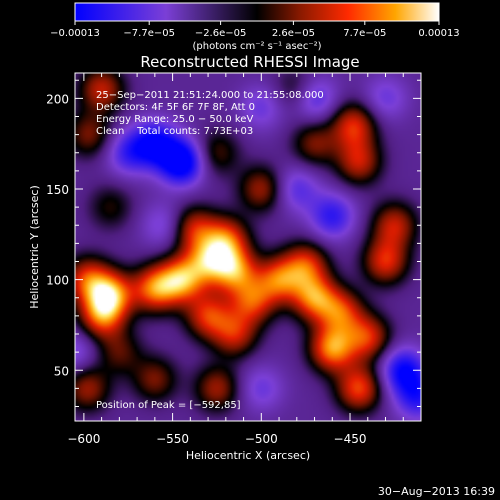 The width and height of the screenshot is (500, 500). What do you see at coordinates (57, 190) in the screenshot?
I see `y-tick-label: 150` at bounding box center [57, 190].